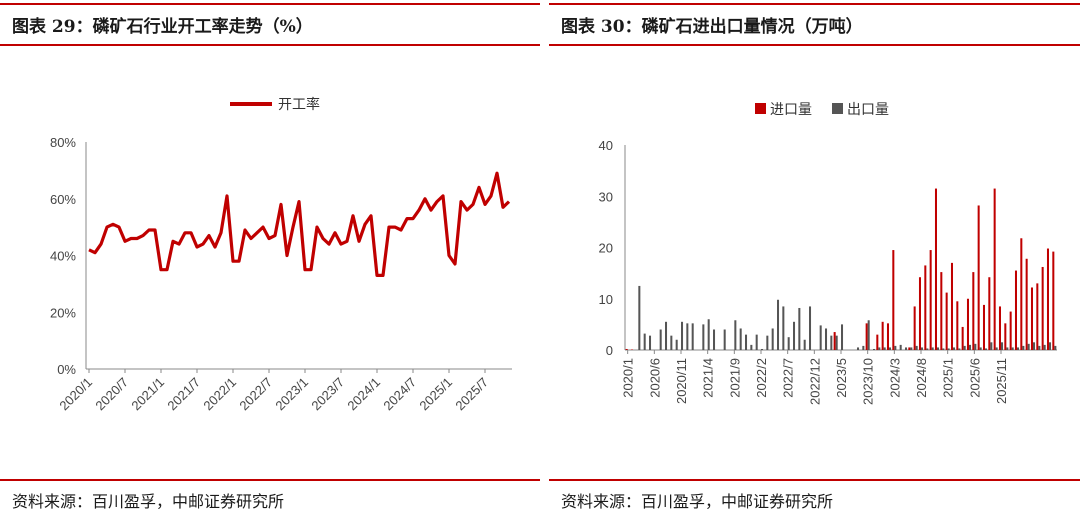 This screenshot has height=525, width=1080. What do you see at coordinates (606, 248) in the screenshot?
I see `y-tick-label: 20` at bounding box center [606, 248].